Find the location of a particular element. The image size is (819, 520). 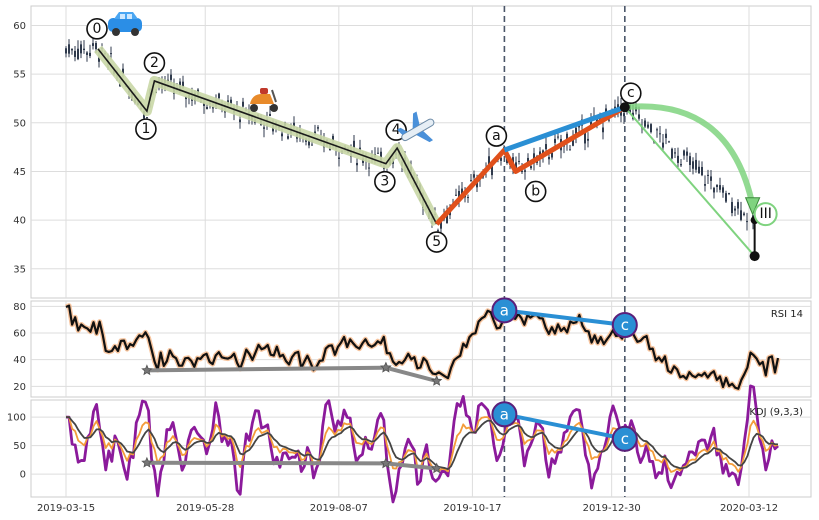

wave-label-0: 0 is located at coordinates (97, 29).